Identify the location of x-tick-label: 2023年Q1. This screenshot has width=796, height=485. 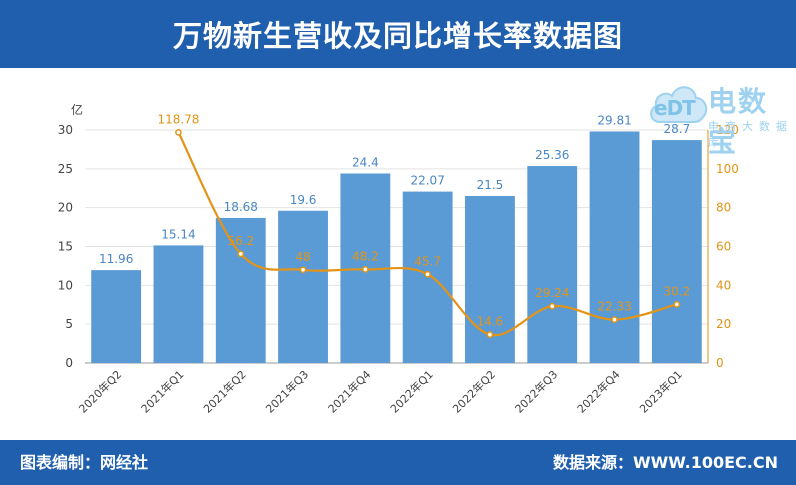
(660, 391).